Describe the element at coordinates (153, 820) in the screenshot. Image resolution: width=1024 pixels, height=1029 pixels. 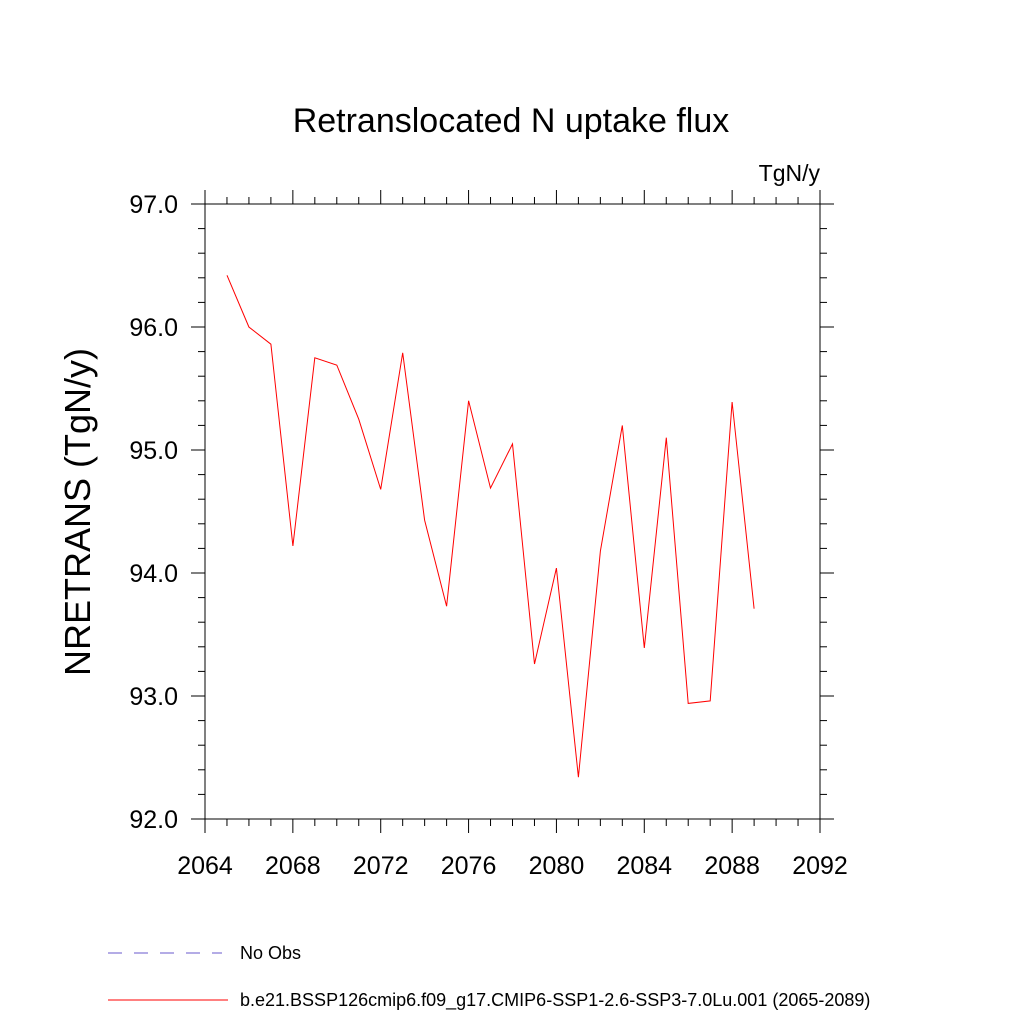
I see `y-tick-label: 92.0` at that location.